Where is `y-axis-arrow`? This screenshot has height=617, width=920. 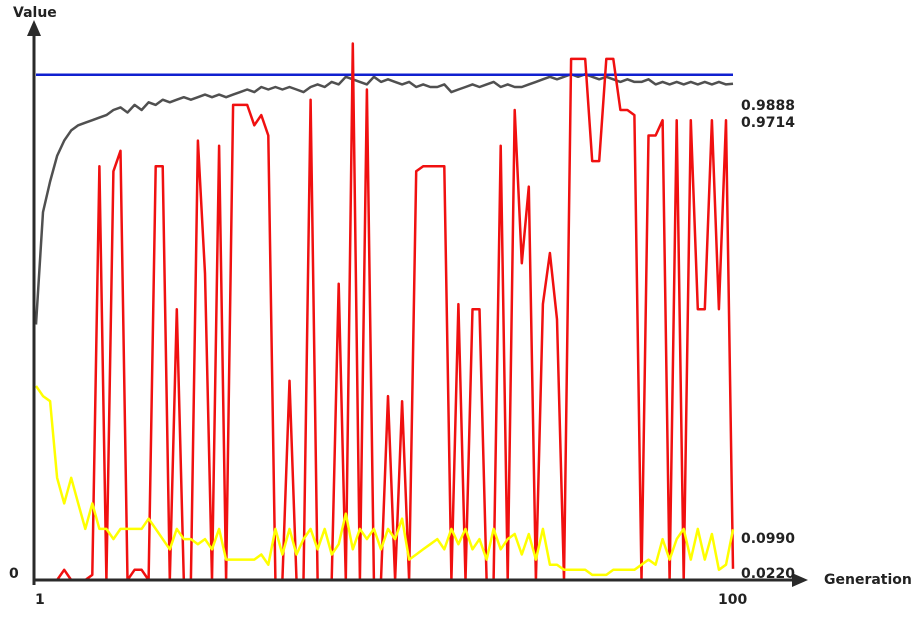
y-axis-arrow is located at coordinates (34, 28).